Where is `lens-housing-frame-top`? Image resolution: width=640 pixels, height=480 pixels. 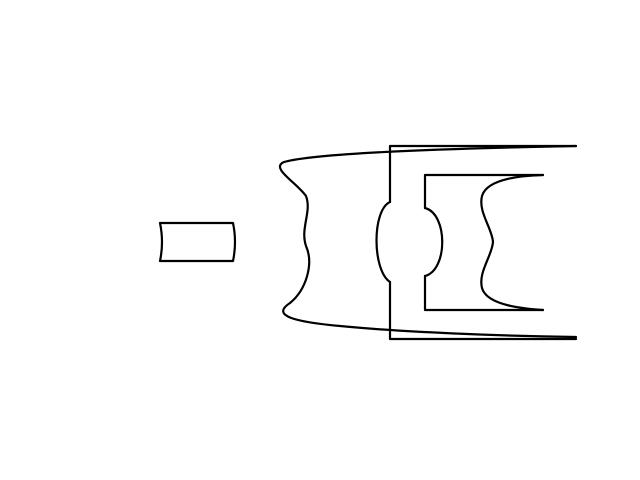 lens-housing-frame-top is located at coordinates (483, 174).